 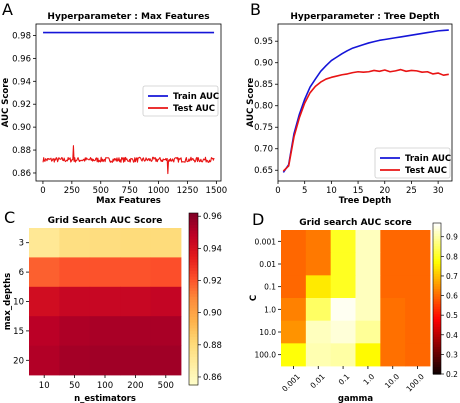 I want to click on colorbar-tick-label: 0.90, so click(x=212, y=314).